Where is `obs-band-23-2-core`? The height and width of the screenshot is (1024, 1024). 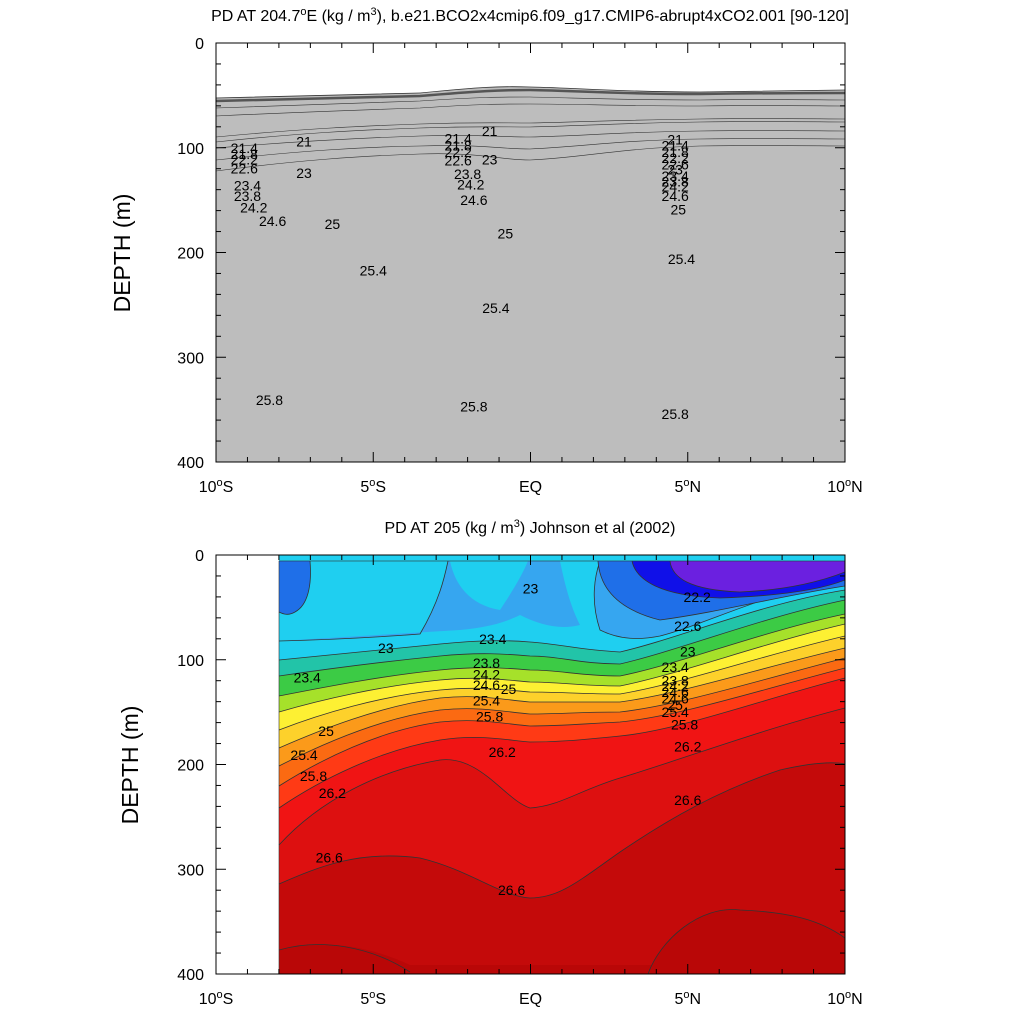
obs-band-23-2-core is located at coordinates (489, 585).